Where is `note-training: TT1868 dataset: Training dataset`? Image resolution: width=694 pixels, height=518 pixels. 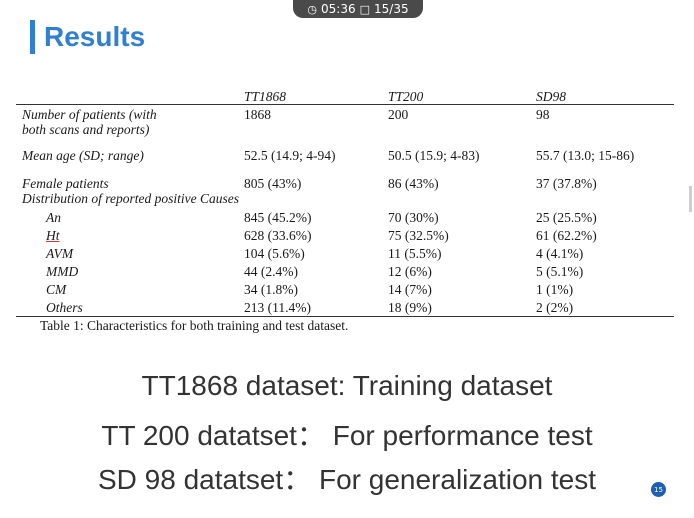 note-training: TT1868 dataset: Training dataset is located at coordinates (347, 385).